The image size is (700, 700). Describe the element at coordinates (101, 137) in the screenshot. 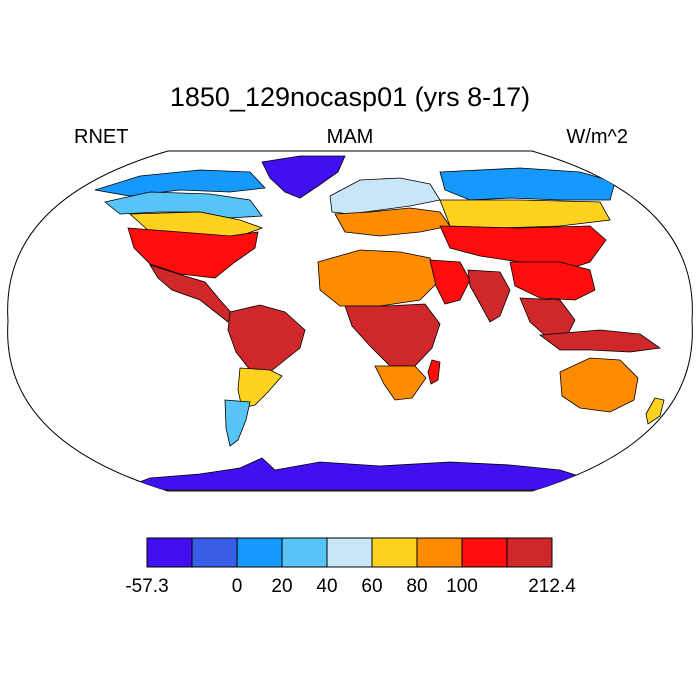

I see `variable-label: RNET` at that location.